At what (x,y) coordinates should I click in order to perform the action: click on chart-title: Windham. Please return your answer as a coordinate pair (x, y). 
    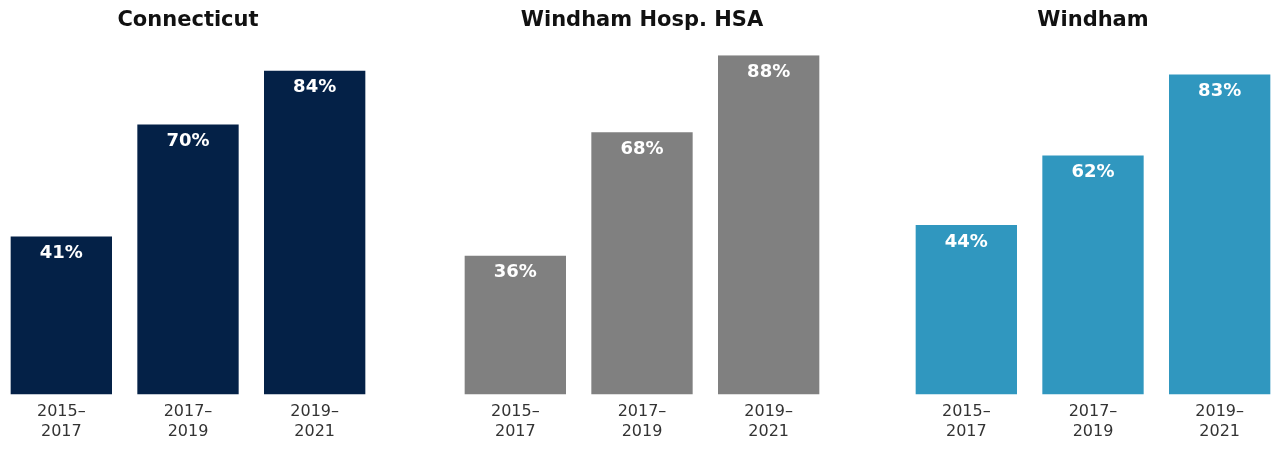
    Looking at the image, I should click on (1093, 19).